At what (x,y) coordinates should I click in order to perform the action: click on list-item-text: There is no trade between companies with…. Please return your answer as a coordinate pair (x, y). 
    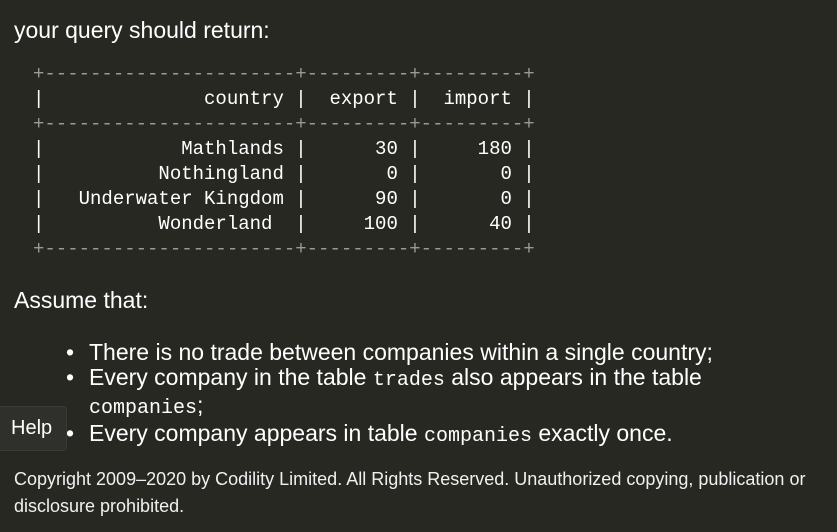
    Looking at the image, I should click on (401, 352).